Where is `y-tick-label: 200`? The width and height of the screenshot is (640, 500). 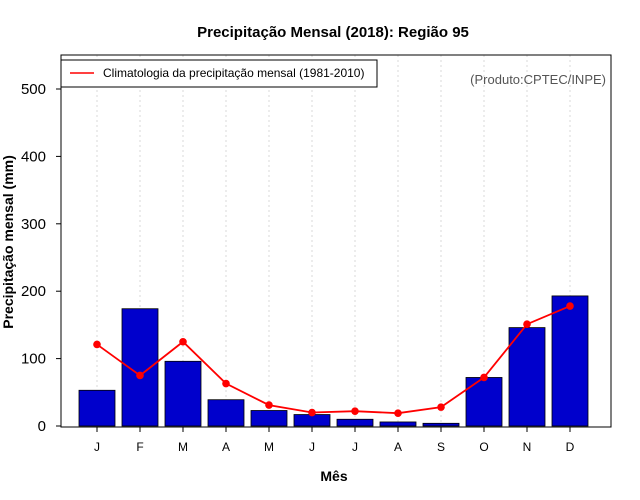
y-tick-label: 200 is located at coordinates (33, 291).